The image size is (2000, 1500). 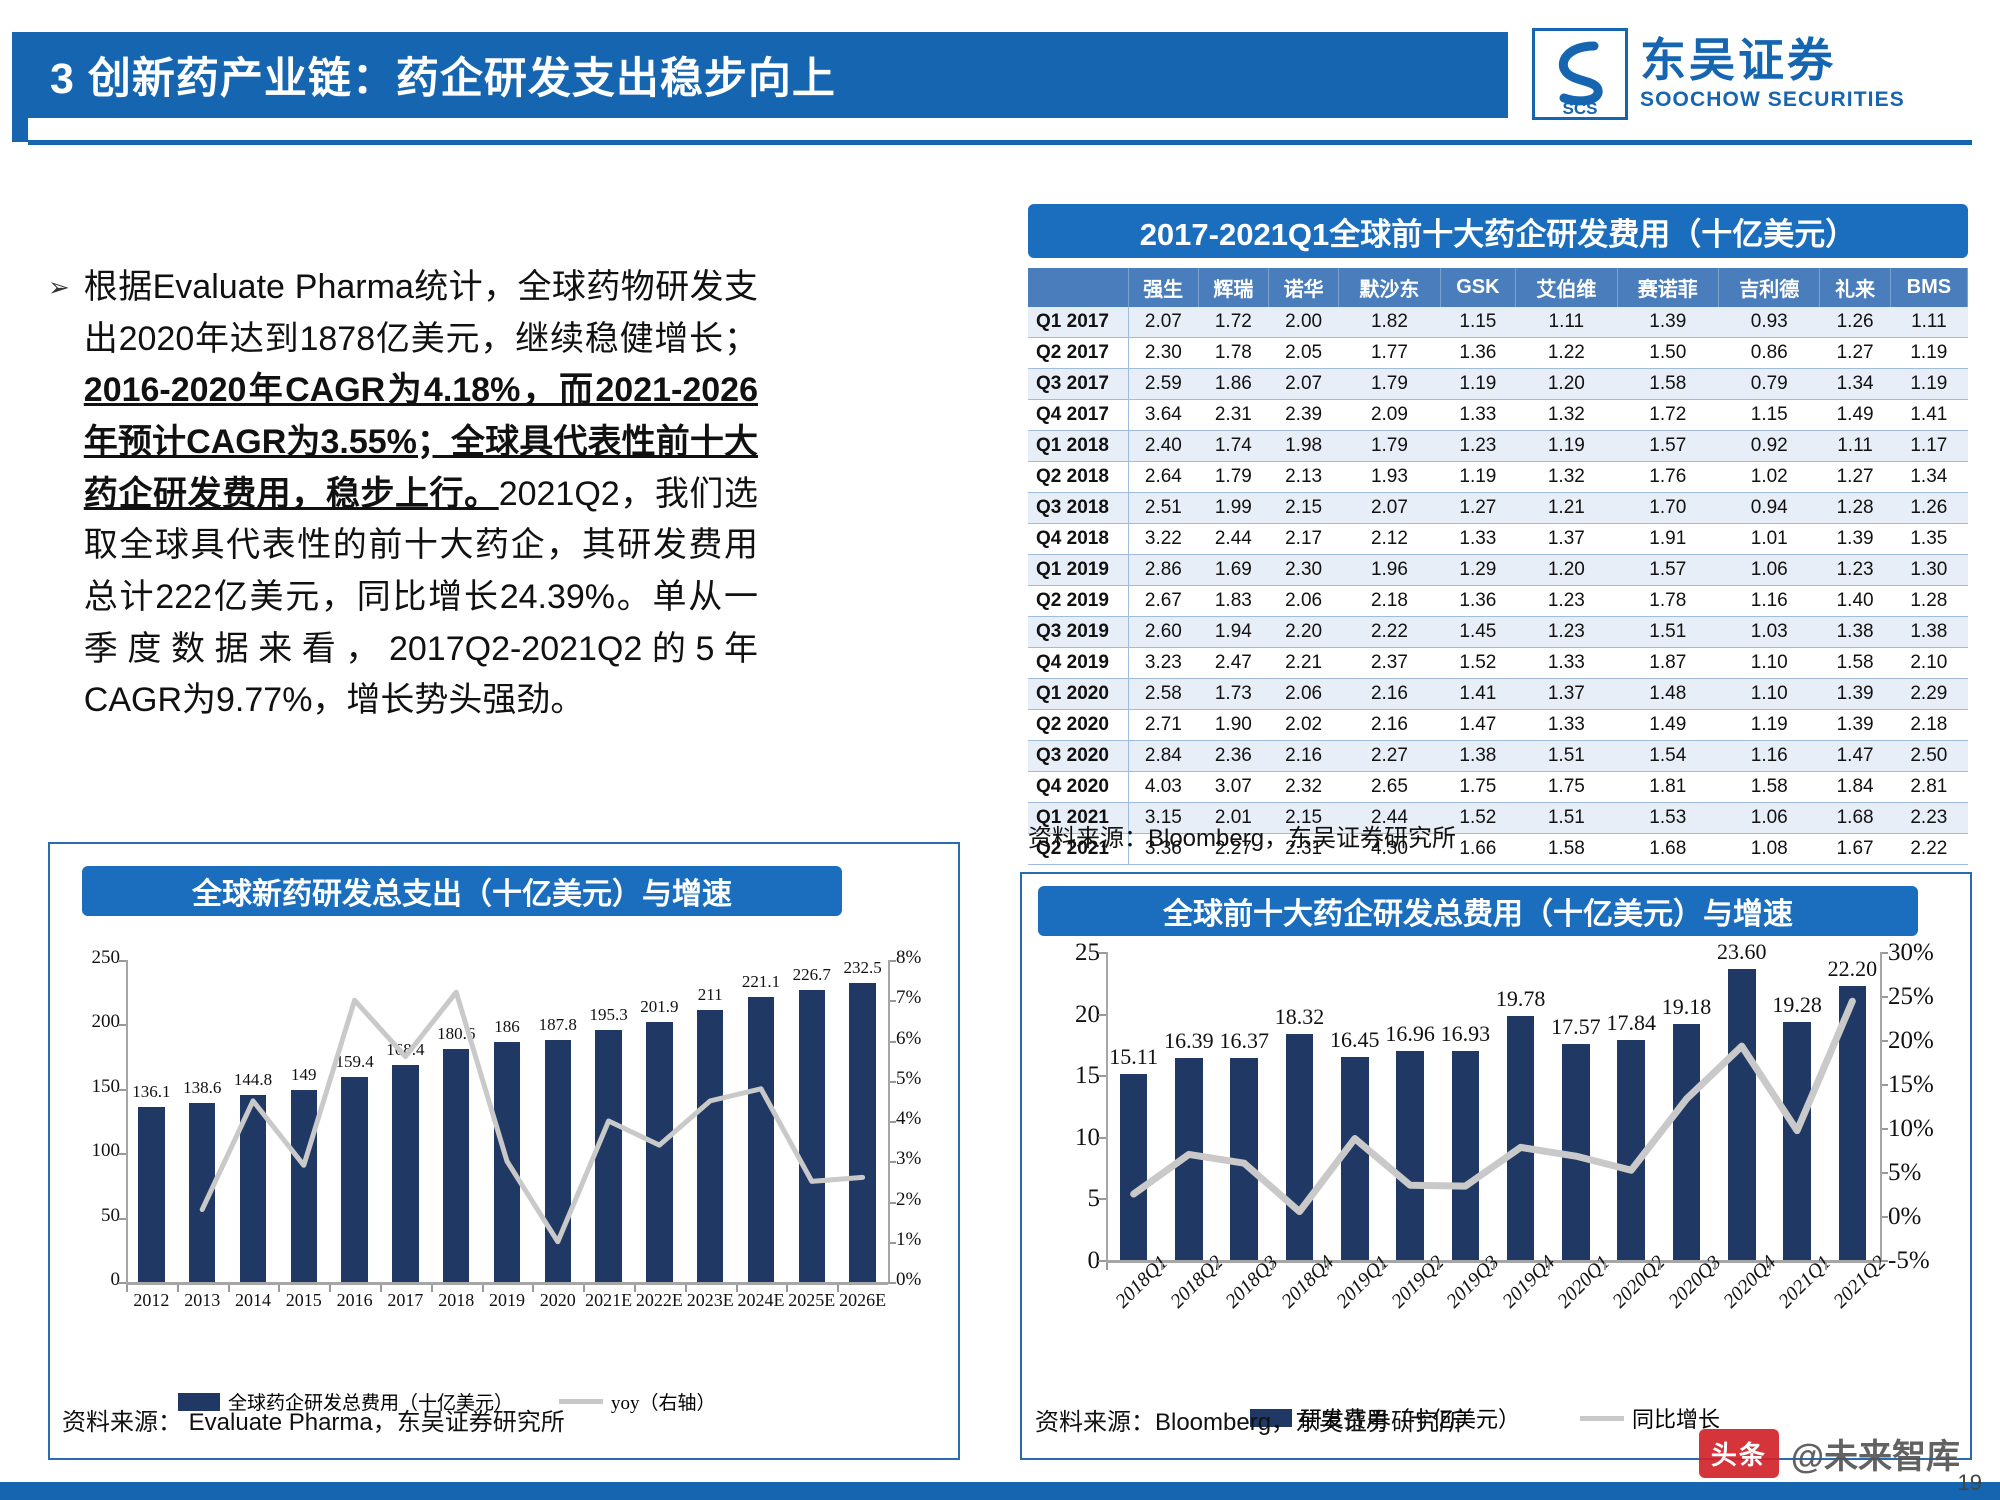 What do you see at coordinates (1233, 632) in the screenshot?
I see `table-cell: 1.94` at bounding box center [1233, 632].